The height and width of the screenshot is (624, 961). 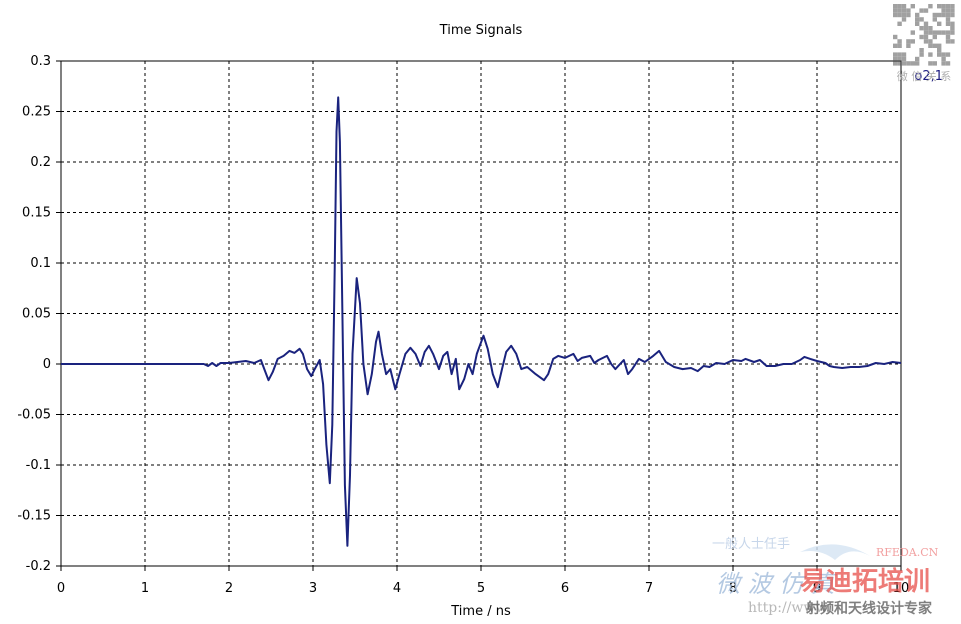 What do you see at coordinates (865, 582) in the screenshot?
I see `watermark-logo-b: 易迪拓培训` at bounding box center [865, 582].